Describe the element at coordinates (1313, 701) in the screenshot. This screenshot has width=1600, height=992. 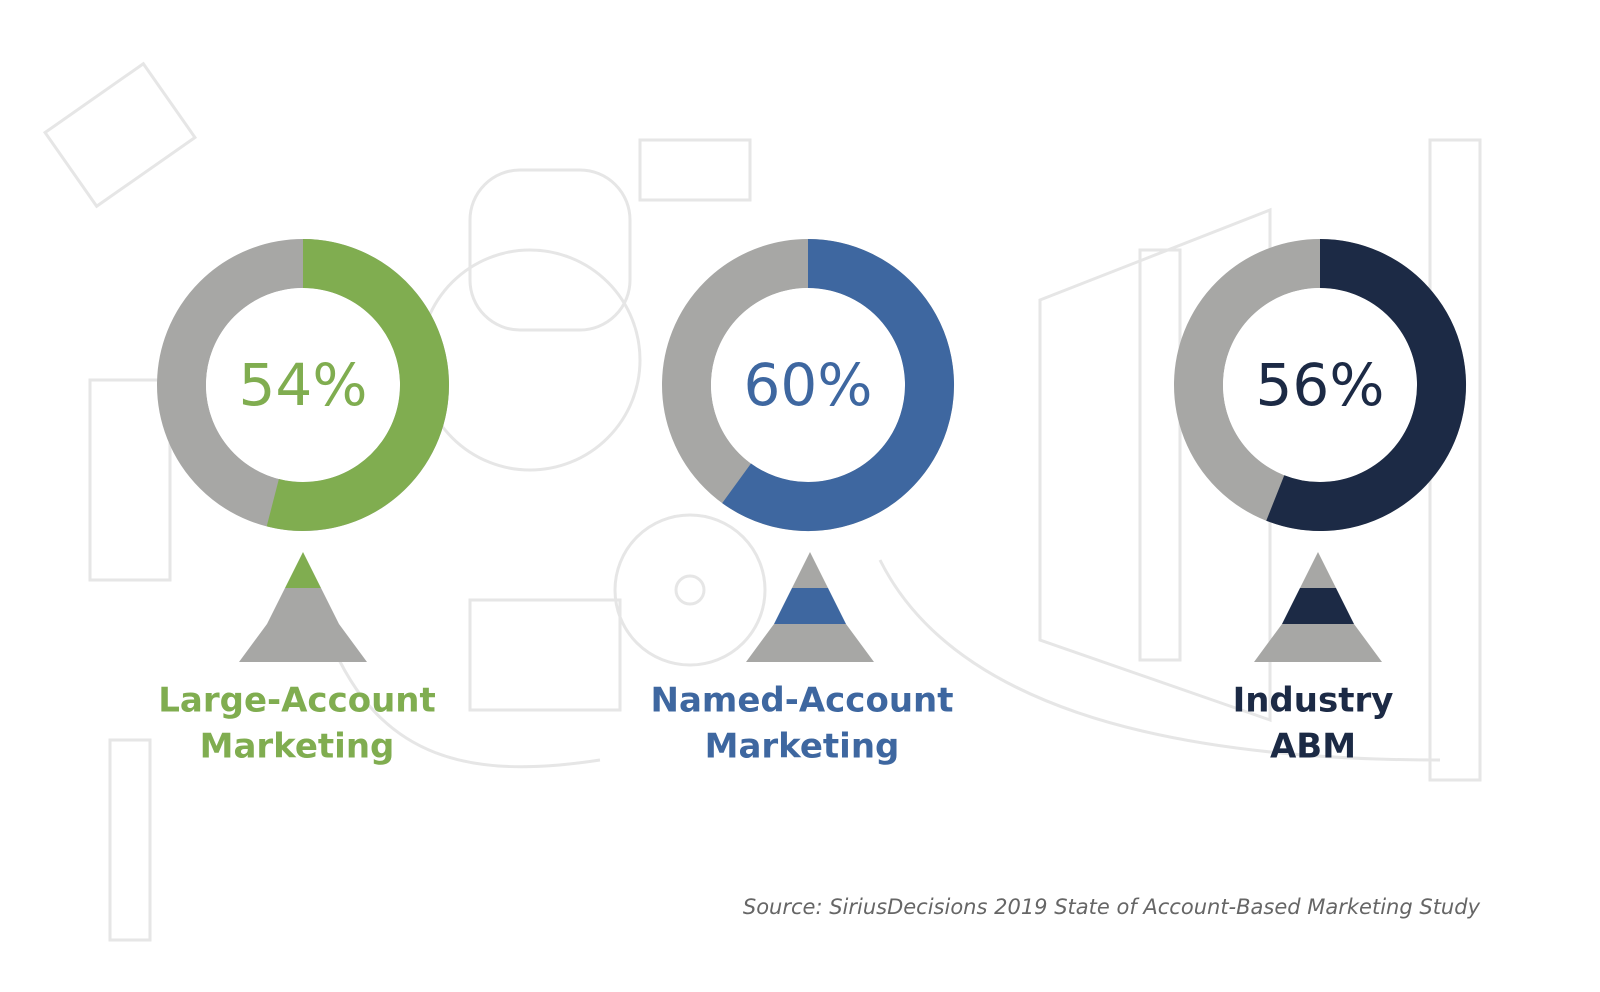
I see `category-title: Industry` at that location.